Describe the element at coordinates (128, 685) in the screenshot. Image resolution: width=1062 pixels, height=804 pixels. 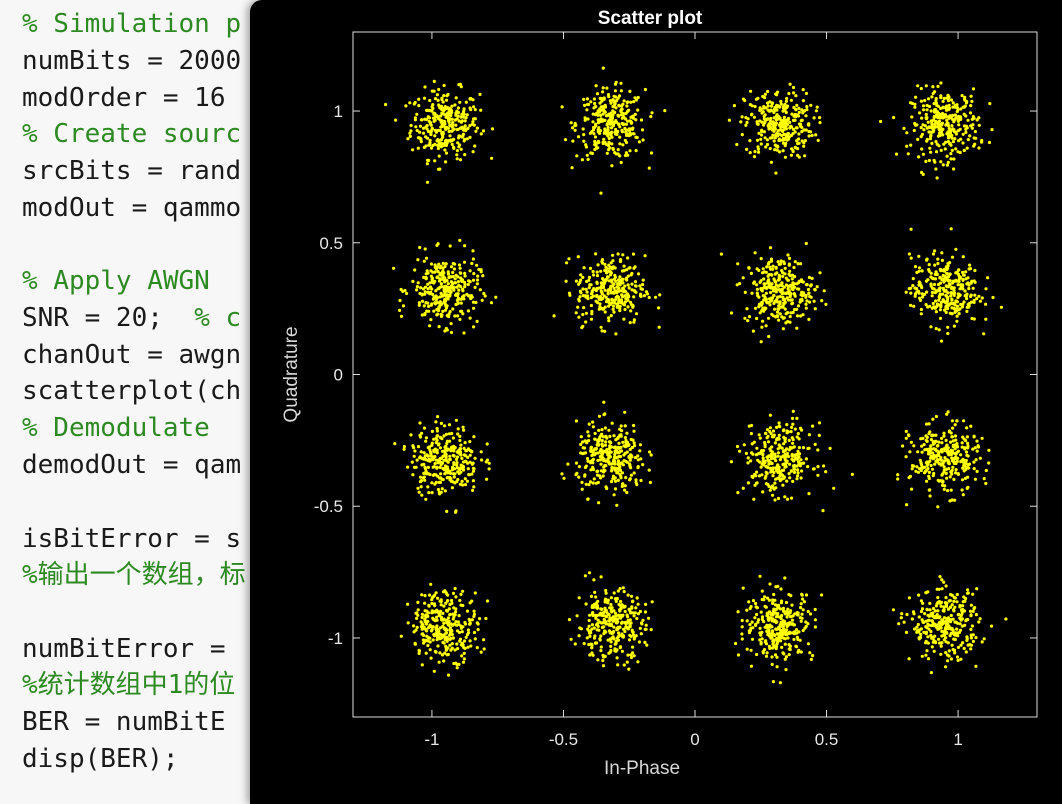
I see `code-comment-line: %统计数组中1的位` at that location.